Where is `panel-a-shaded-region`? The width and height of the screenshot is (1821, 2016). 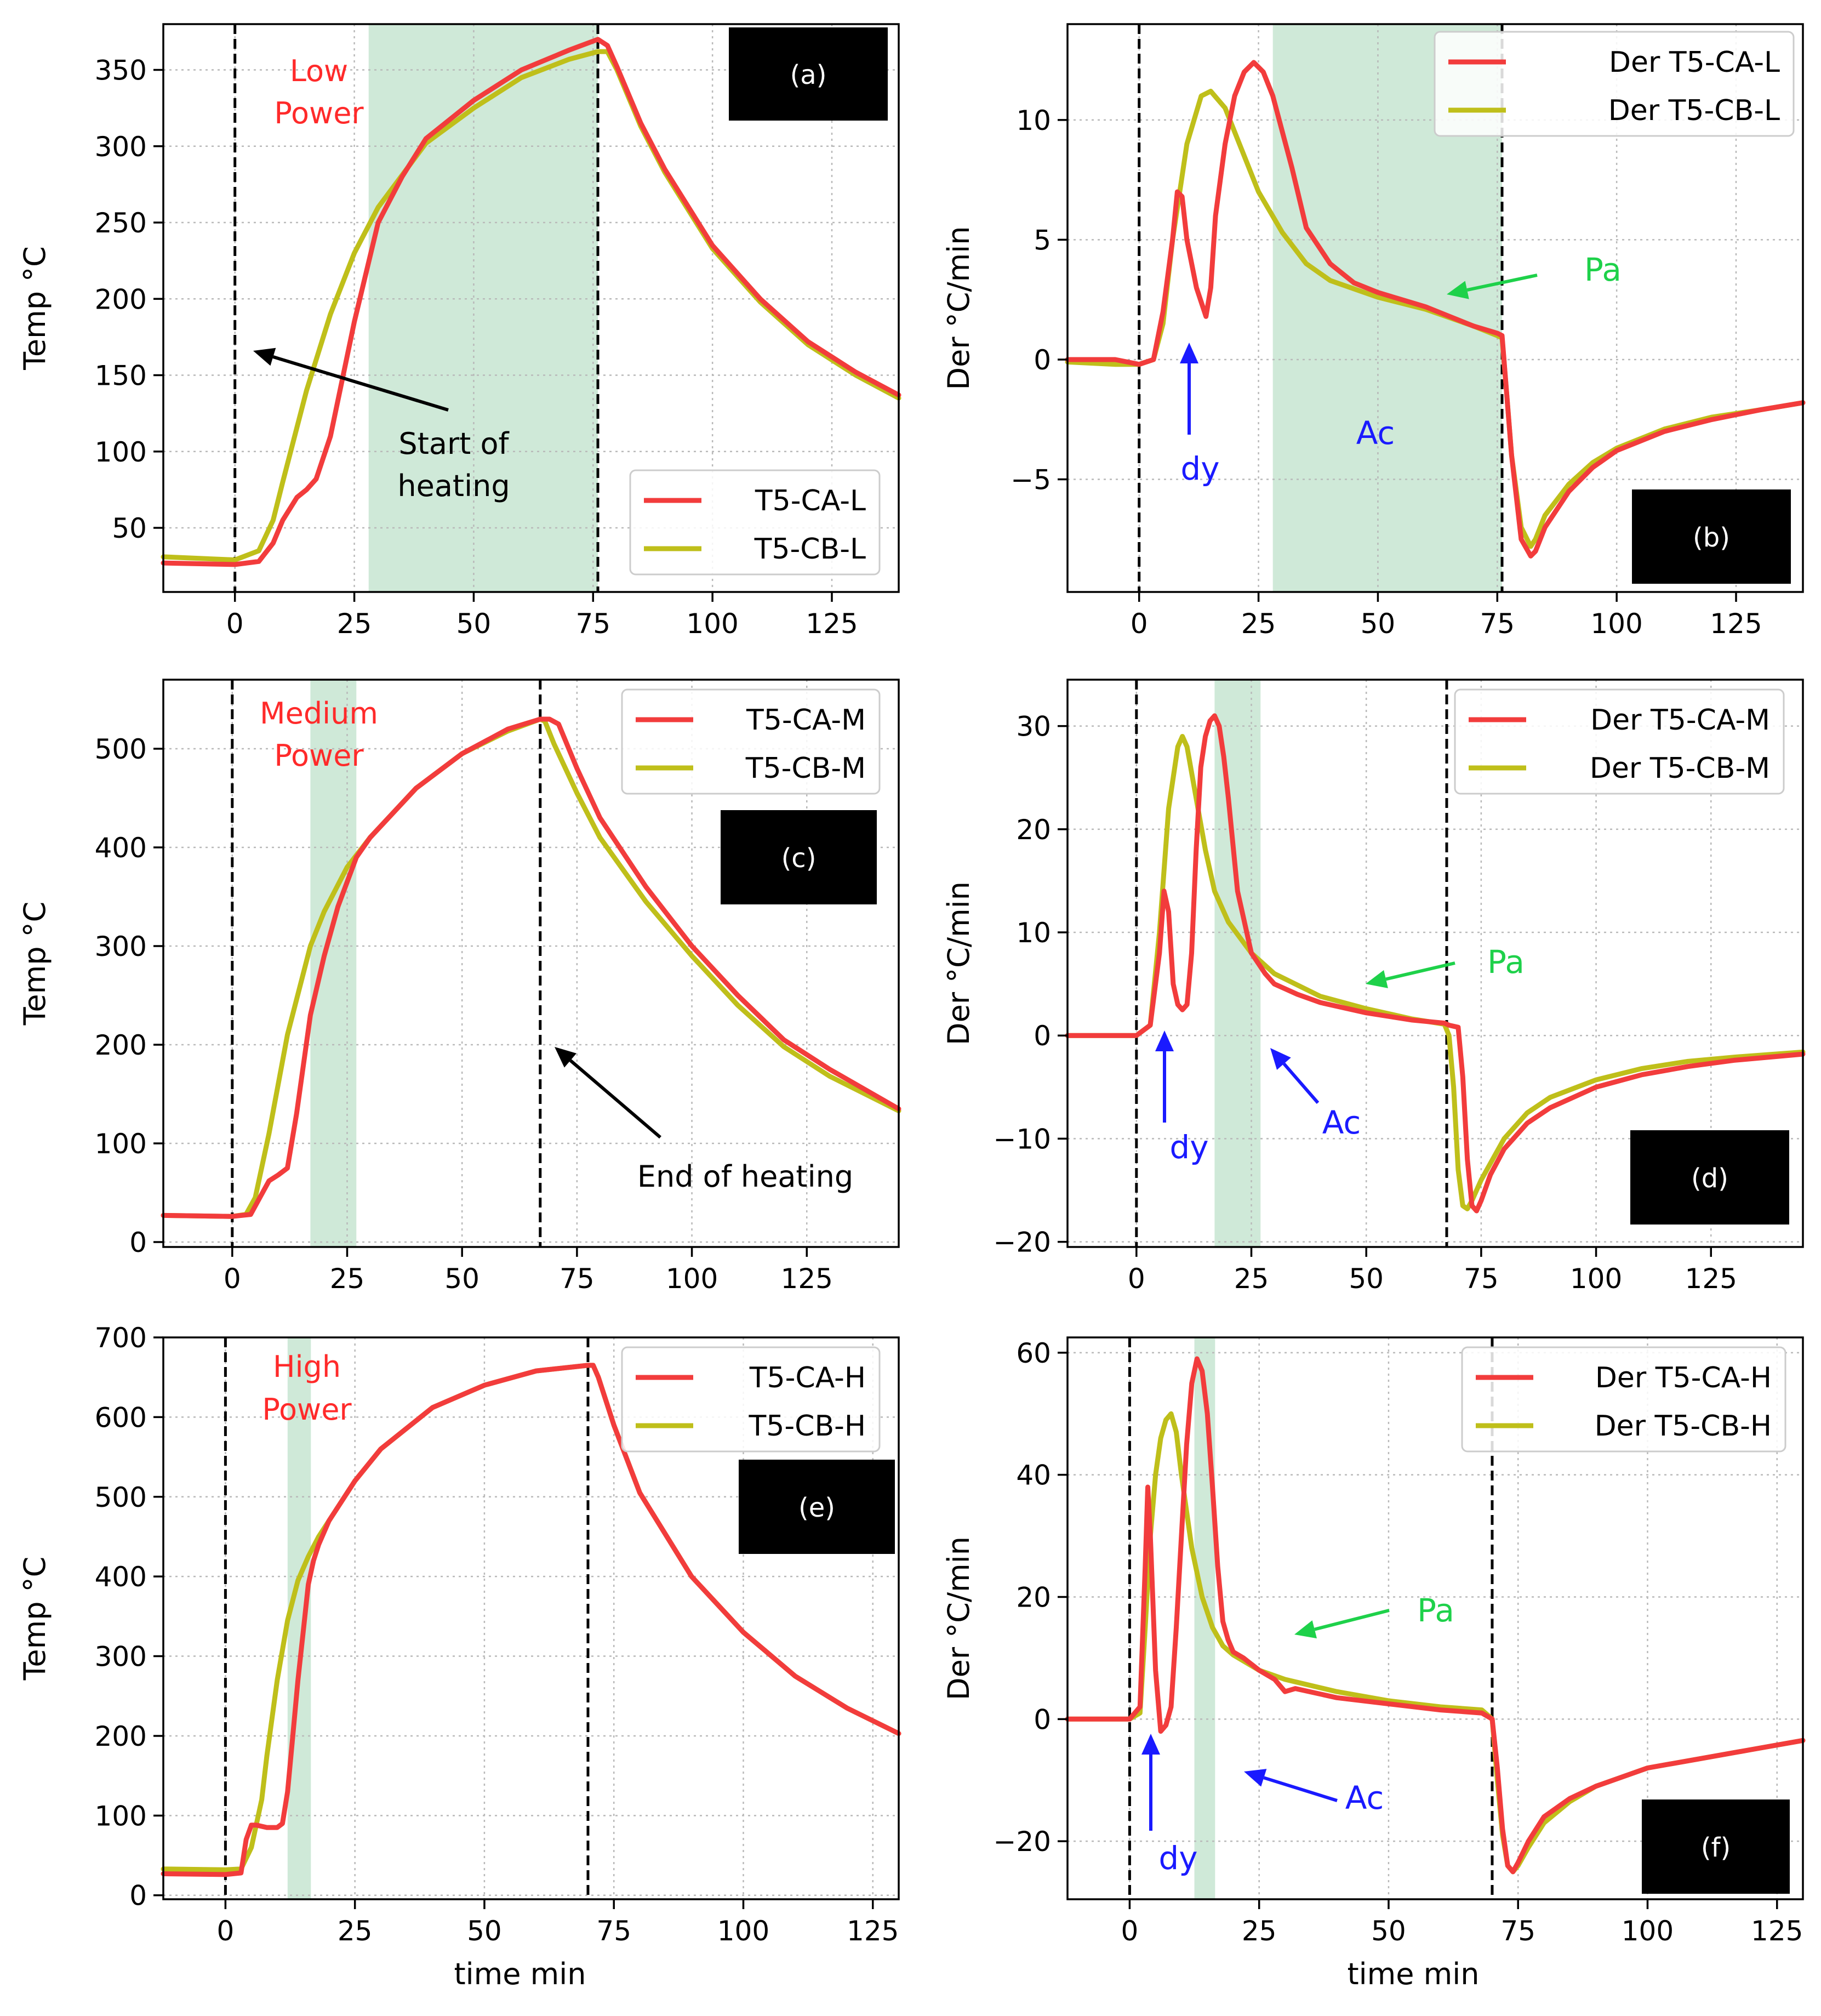 panel-a-shaded-region is located at coordinates (483, 308).